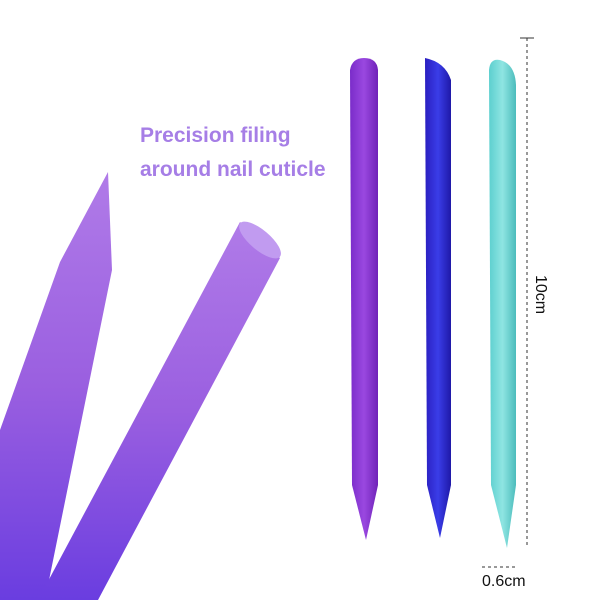 This screenshot has height=600, width=600. What do you see at coordinates (215, 135) in the screenshot?
I see `caption-line: Precision filing` at bounding box center [215, 135].